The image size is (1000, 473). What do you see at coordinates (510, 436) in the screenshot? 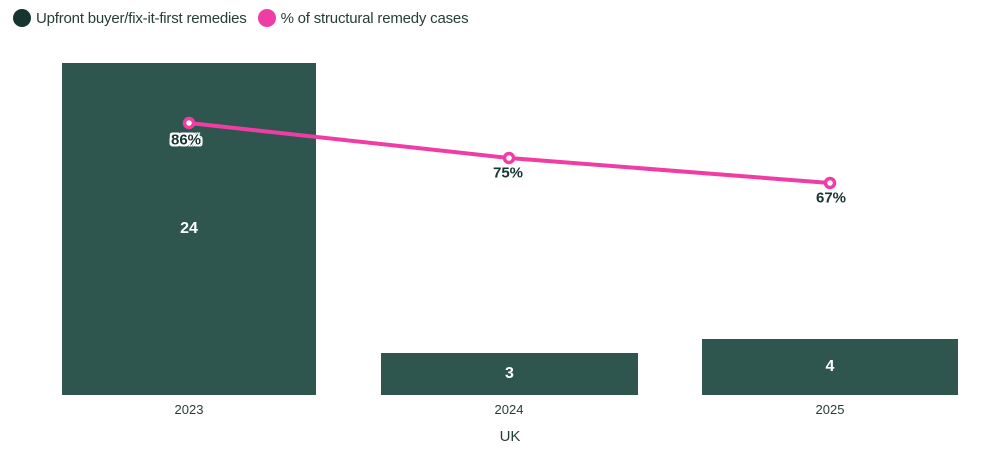
I see `x-axis-label: UK` at bounding box center [510, 436].